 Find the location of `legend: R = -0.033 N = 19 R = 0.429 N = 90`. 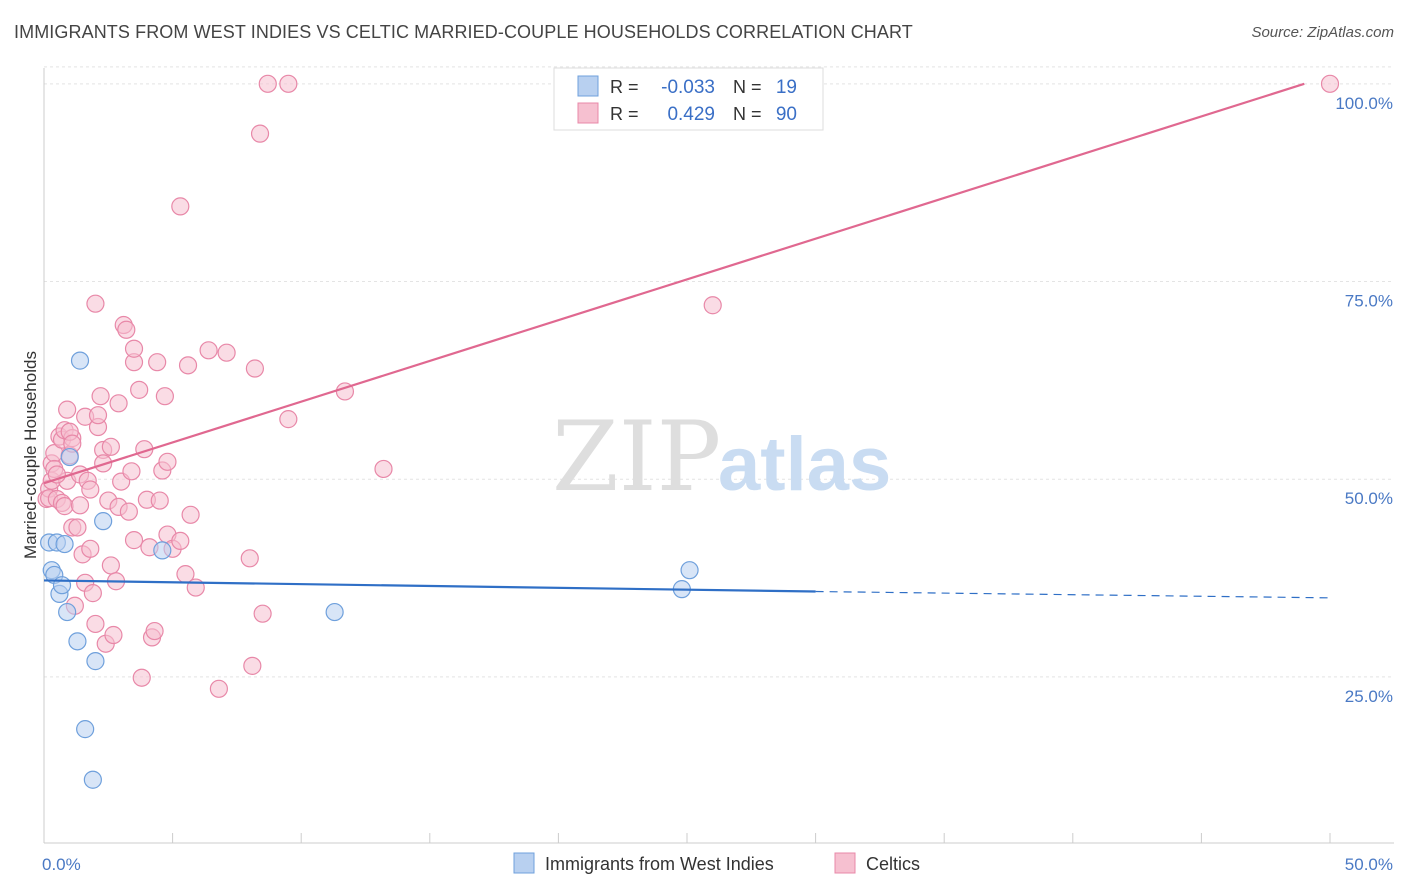

legend: R = -0.033 N = 19 R = 0.429 N = 90 is located at coordinates (688, 99).